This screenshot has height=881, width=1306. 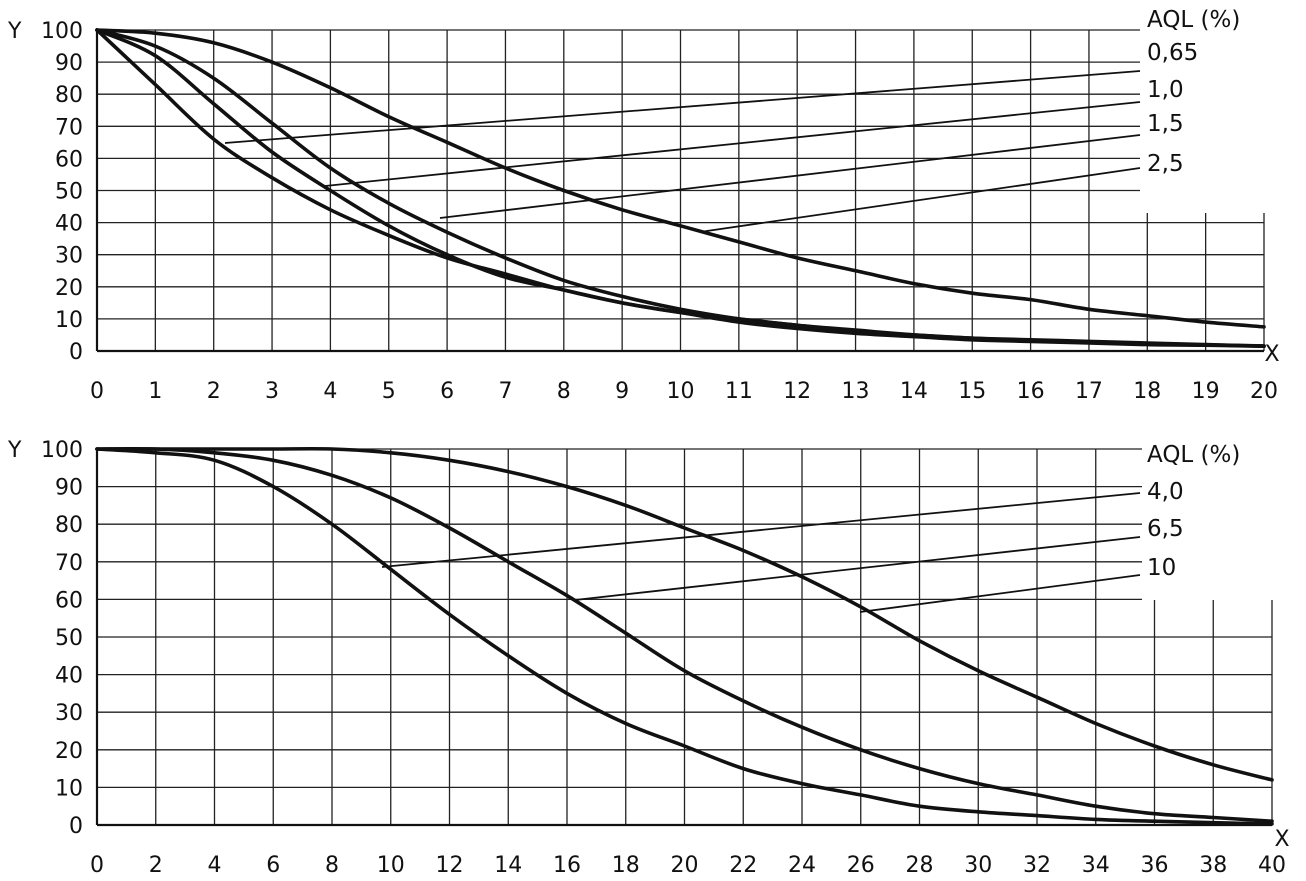 What do you see at coordinates (1165, 529) in the screenshot?
I see `legend-label-aql-6-5: 6,5` at bounding box center [1165, 529].